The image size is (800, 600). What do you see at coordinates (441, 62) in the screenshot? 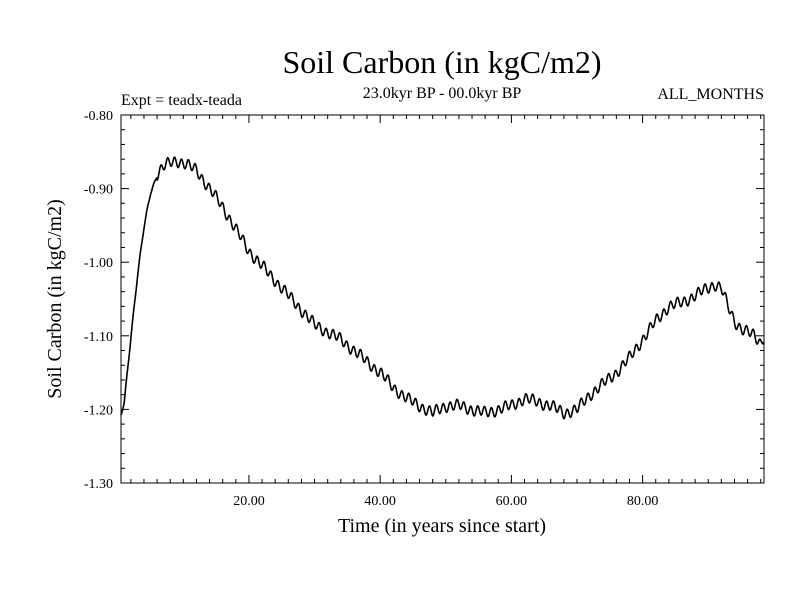
I see `chart-title: Soil Carbon (in kgC/m2)` at bounding box center [441, 62].